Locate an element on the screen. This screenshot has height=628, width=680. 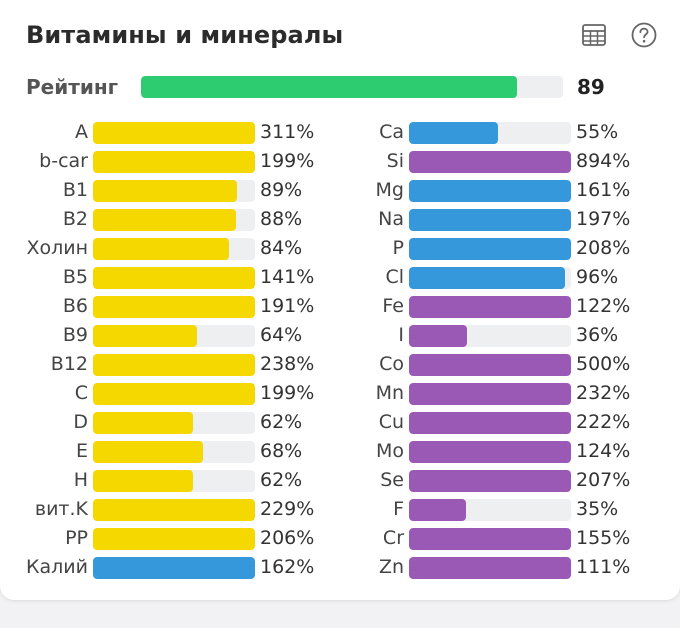
nutrient-row: B6 191% is located at coordinates (160, 308).